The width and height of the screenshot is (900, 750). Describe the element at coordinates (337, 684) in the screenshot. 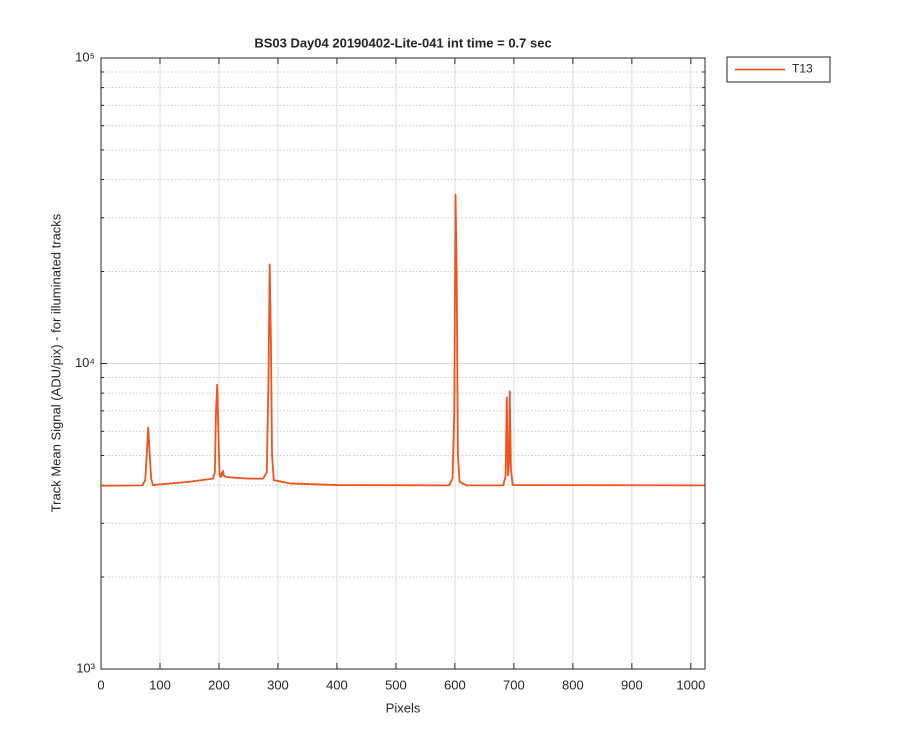

I see `x-tick-label: 400` at that location.